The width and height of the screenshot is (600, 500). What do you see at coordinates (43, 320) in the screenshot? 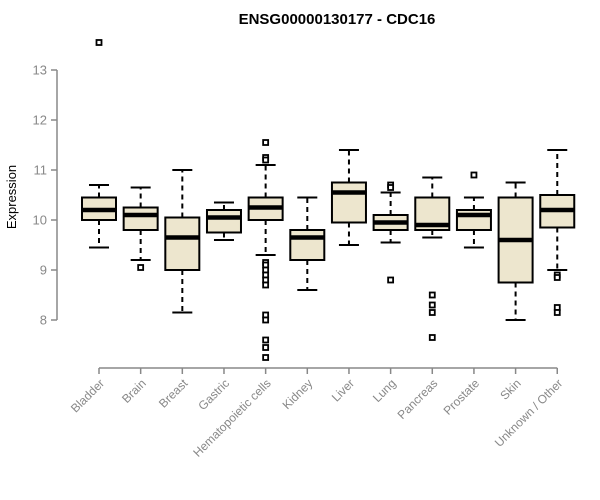
I see `y-tick-label: 8` at bounding box center [43, 320].